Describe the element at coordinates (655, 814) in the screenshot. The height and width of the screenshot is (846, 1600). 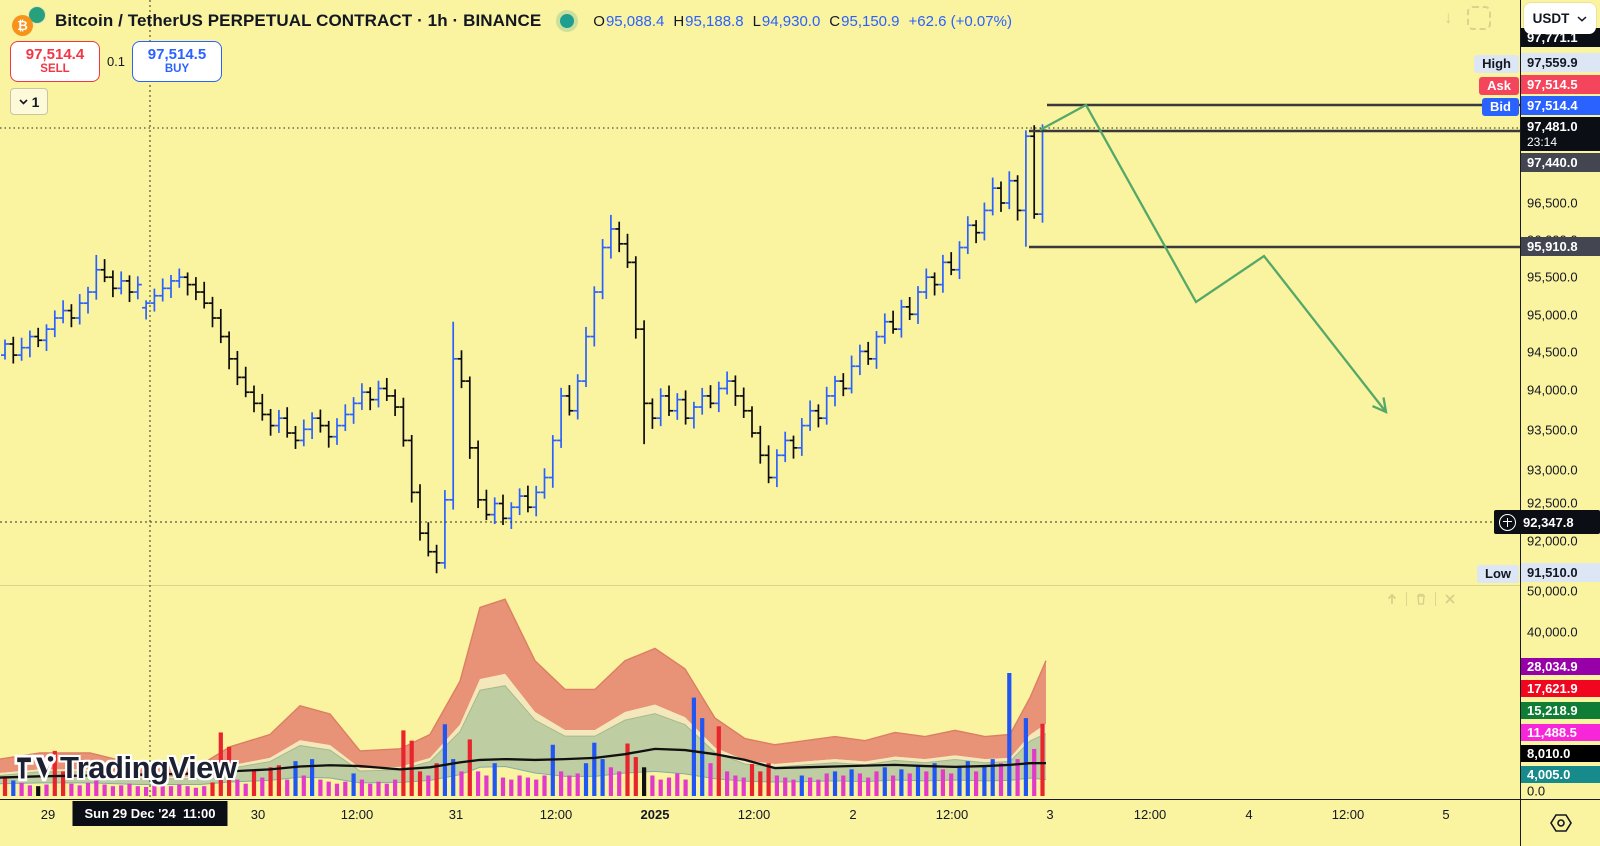
I see `time-tick: 2025` at that location.